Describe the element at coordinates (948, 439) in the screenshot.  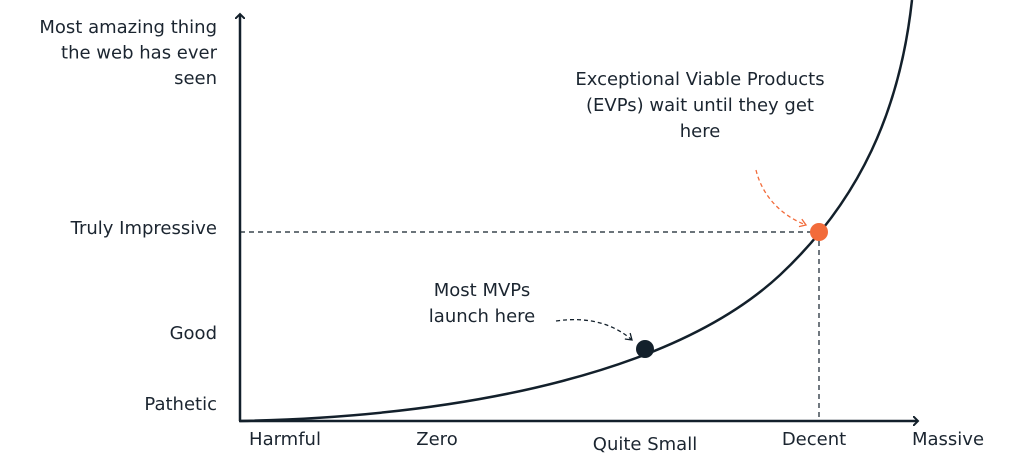
I see `x-axis-label: Massive` at that location.